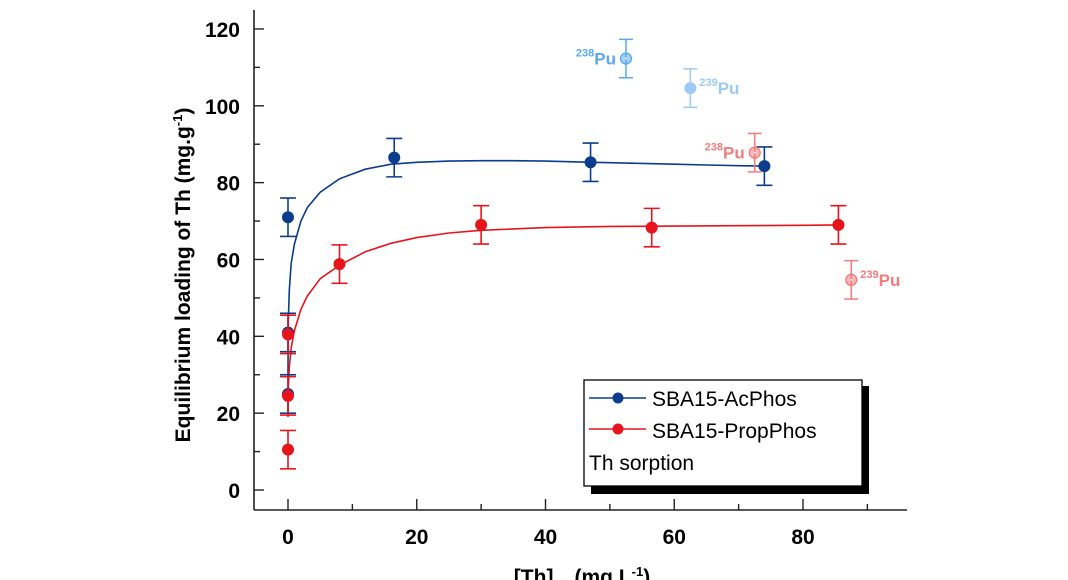  What do you see at coordinates (228, 184) in the screenshot?
I see `y-tick-label: 80` at bounding box center [228, 184].